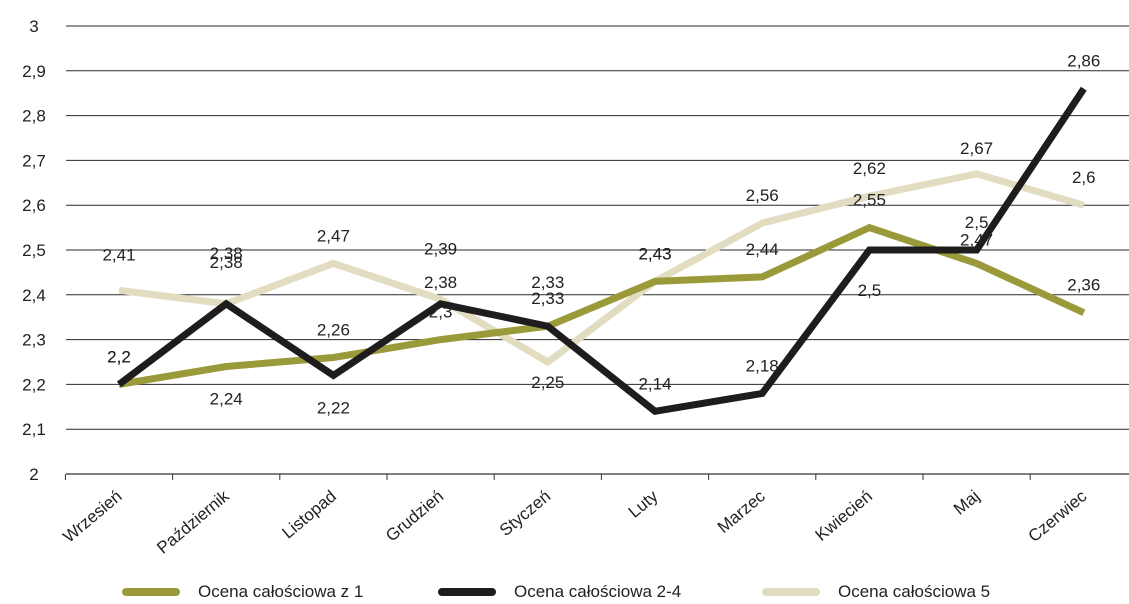 The image size is (1129, 604). Describe the element at coordinates (869, 200) in the screenshot. I see `data-label-series-1: 2,55` at that location.